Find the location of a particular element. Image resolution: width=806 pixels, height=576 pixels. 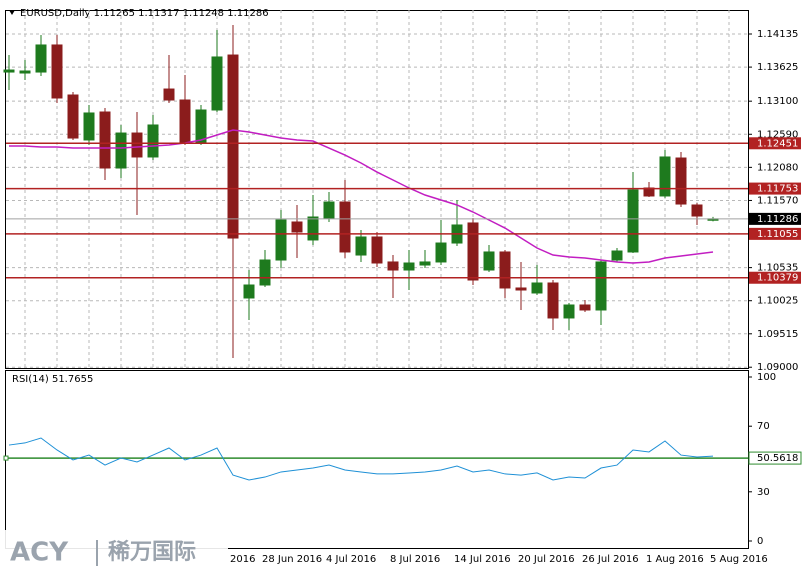

rsi-line is located at coordinates (361, 459).